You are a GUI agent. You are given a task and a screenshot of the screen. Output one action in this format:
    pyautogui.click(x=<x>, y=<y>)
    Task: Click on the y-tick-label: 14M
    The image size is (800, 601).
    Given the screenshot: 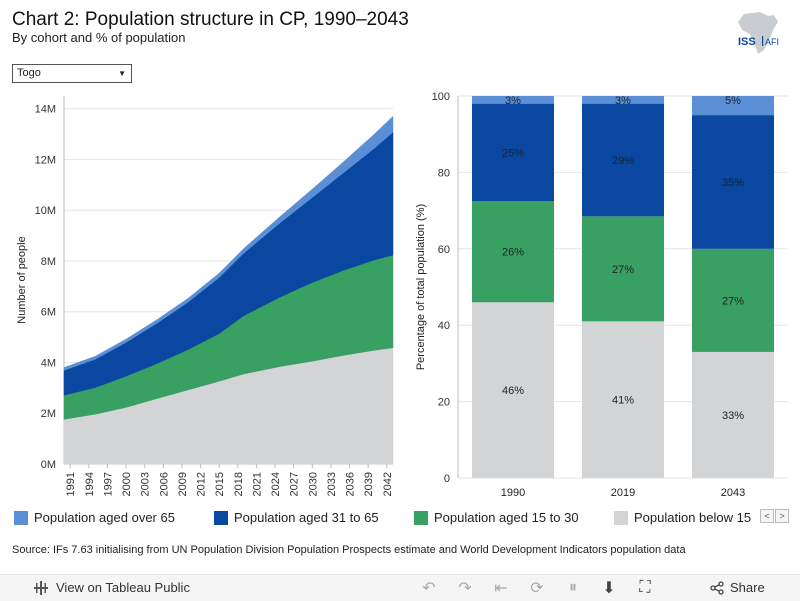 What is the action you would take?
    pyautogui.click(x=45, y=110)
    